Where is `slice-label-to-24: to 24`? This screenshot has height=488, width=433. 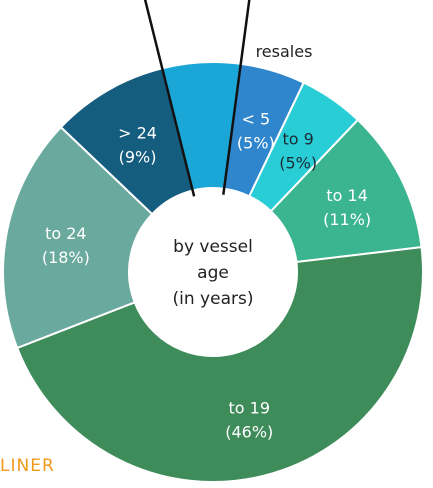 slice-label-to-24: to 24 is located at coordinates (66, 233).